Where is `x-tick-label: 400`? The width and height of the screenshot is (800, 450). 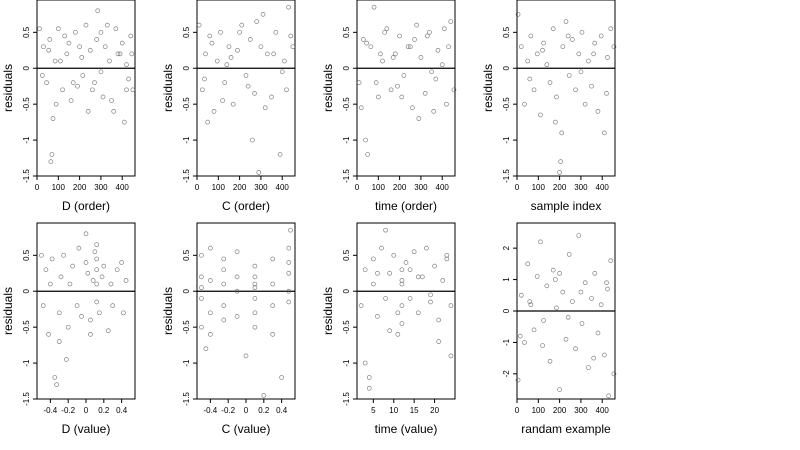
x-tick-label: 400 is located at coordinates (443, 187).